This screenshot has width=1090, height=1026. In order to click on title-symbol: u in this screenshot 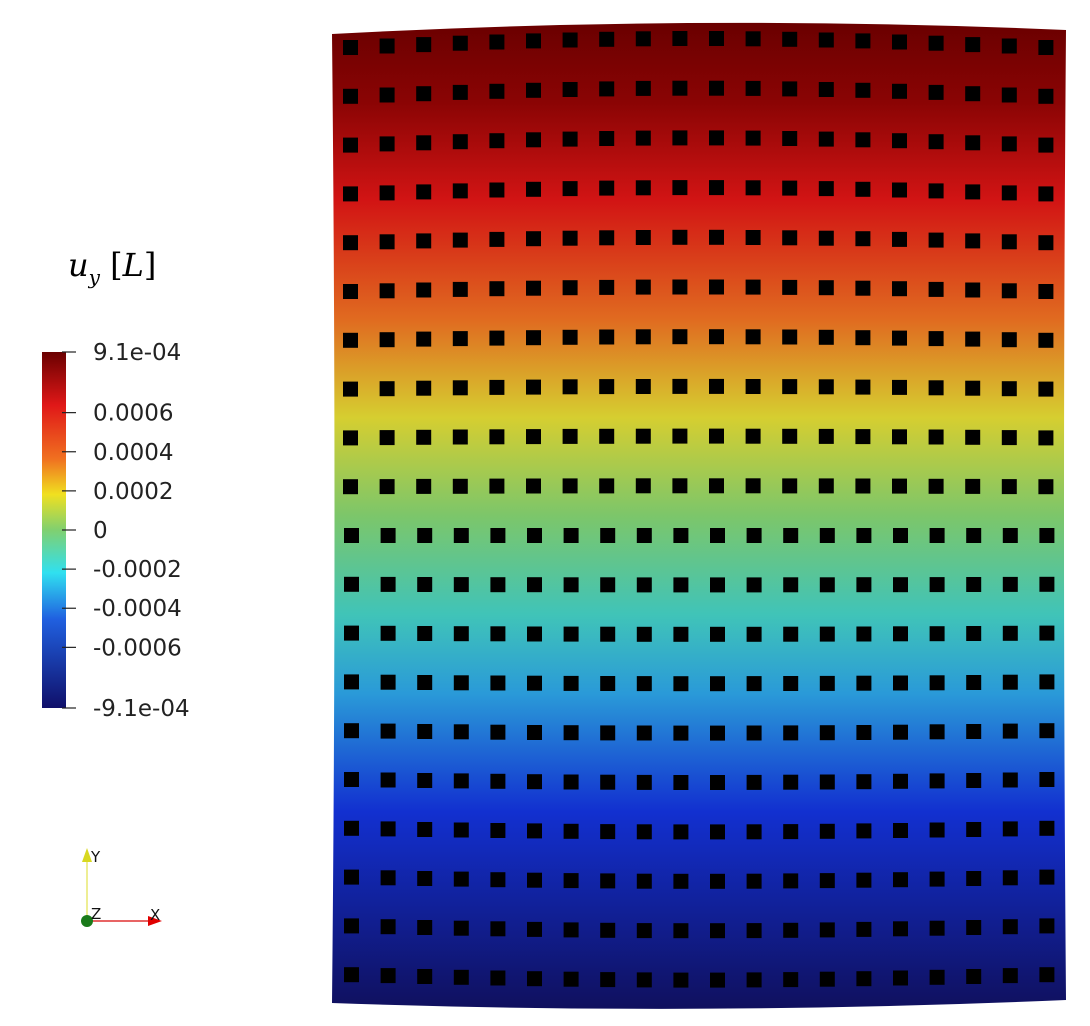, I will do `click(78, 265)`.